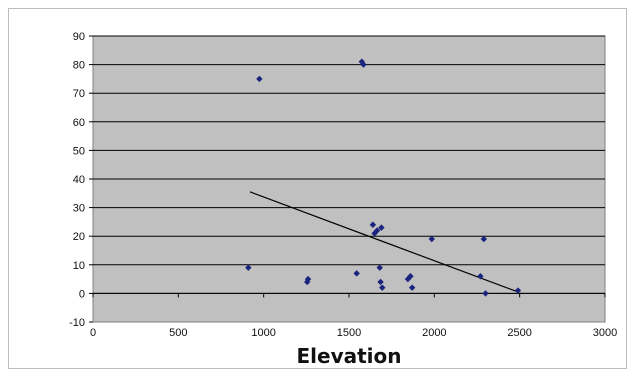 The height and width of the screenshot is (377, 635). I want to click on x-tick-label: 1500, so click(349, 333).